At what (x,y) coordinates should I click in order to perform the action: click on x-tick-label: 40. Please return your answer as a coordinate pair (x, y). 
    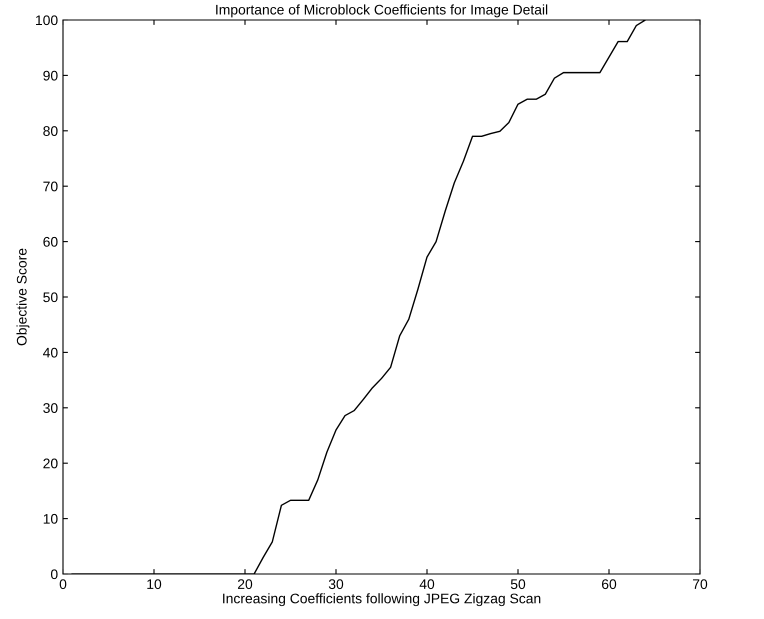
    Looking at the image, I should click on (427, 584).